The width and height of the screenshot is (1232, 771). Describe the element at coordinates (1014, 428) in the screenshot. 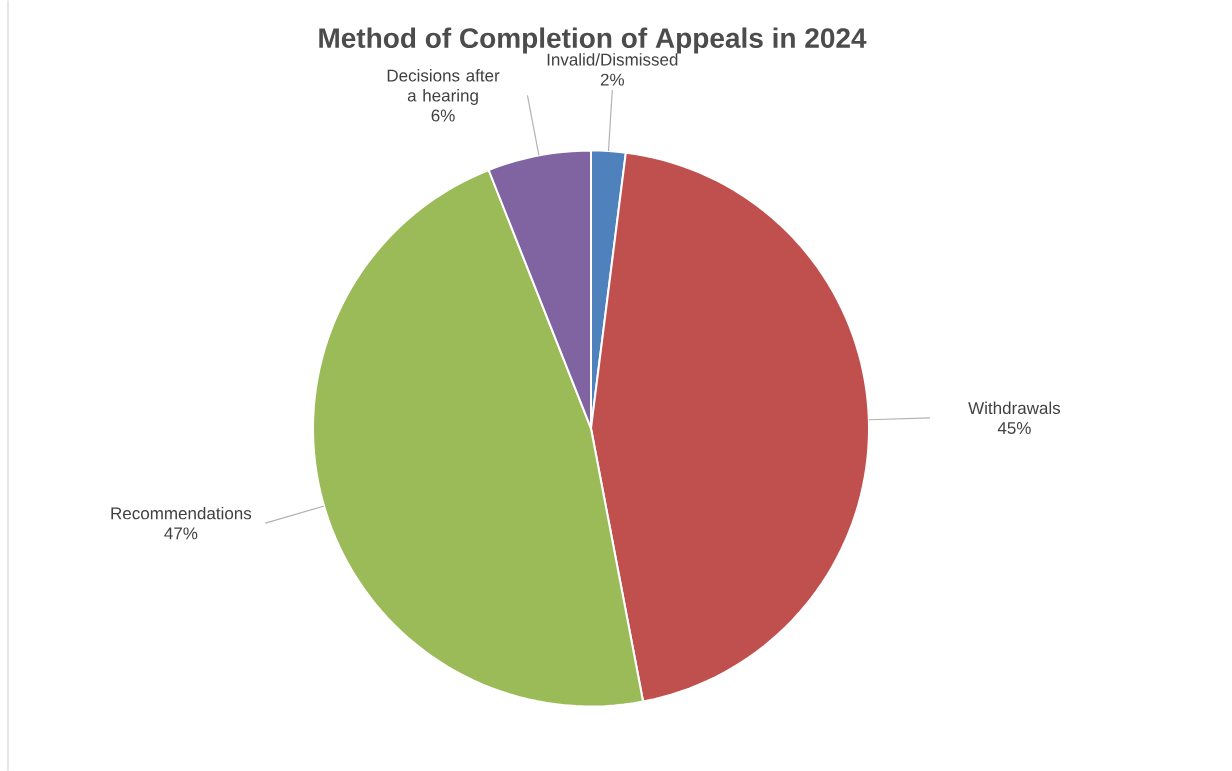

I see `data-label: 45%` at that location.